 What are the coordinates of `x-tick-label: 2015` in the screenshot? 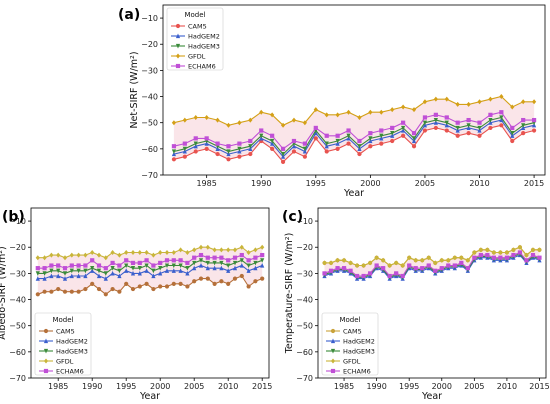 It's located at (262, 386).